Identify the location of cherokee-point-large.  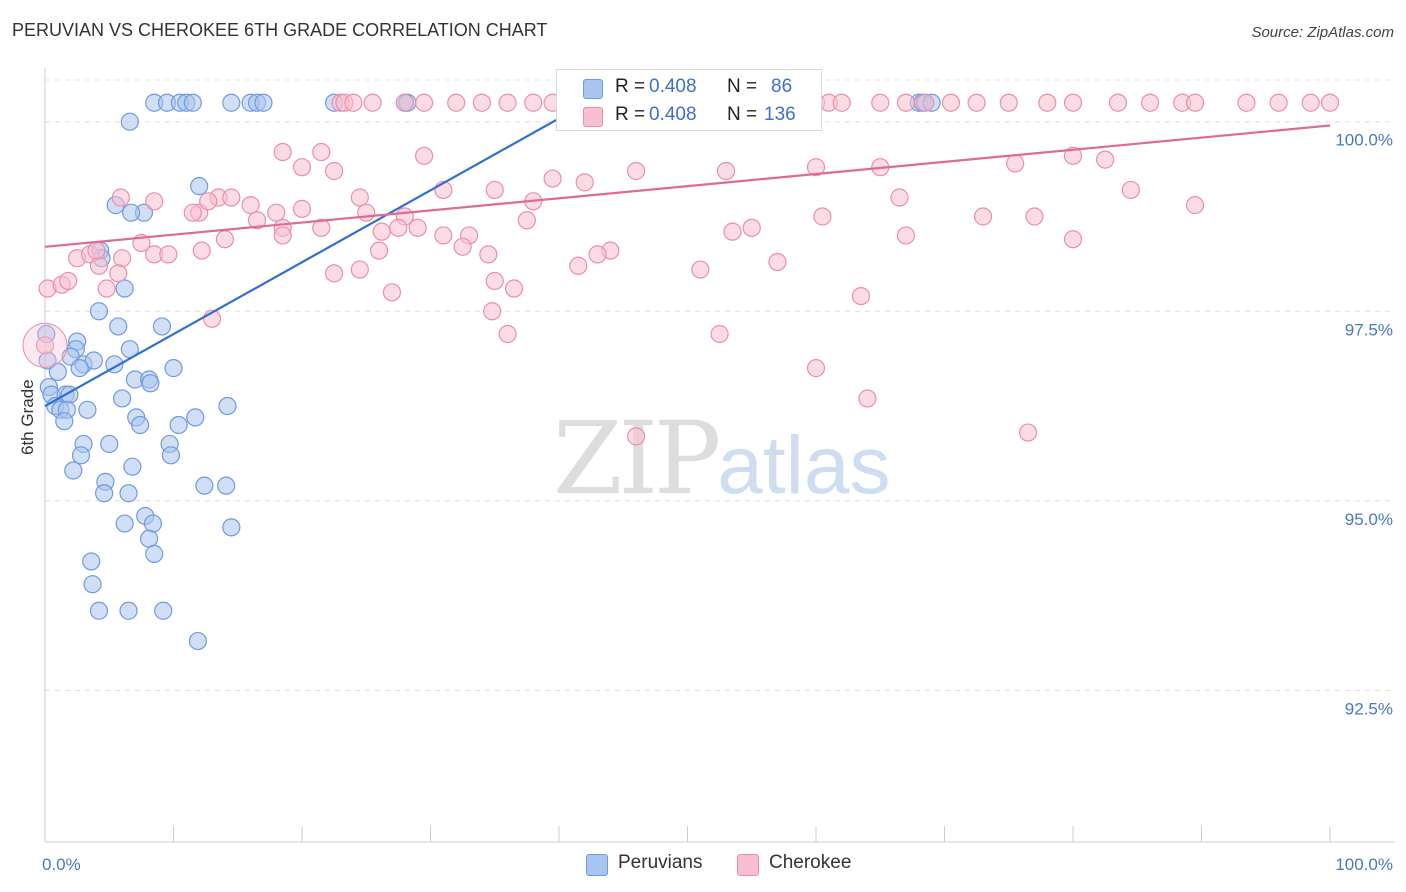
(45, 345).